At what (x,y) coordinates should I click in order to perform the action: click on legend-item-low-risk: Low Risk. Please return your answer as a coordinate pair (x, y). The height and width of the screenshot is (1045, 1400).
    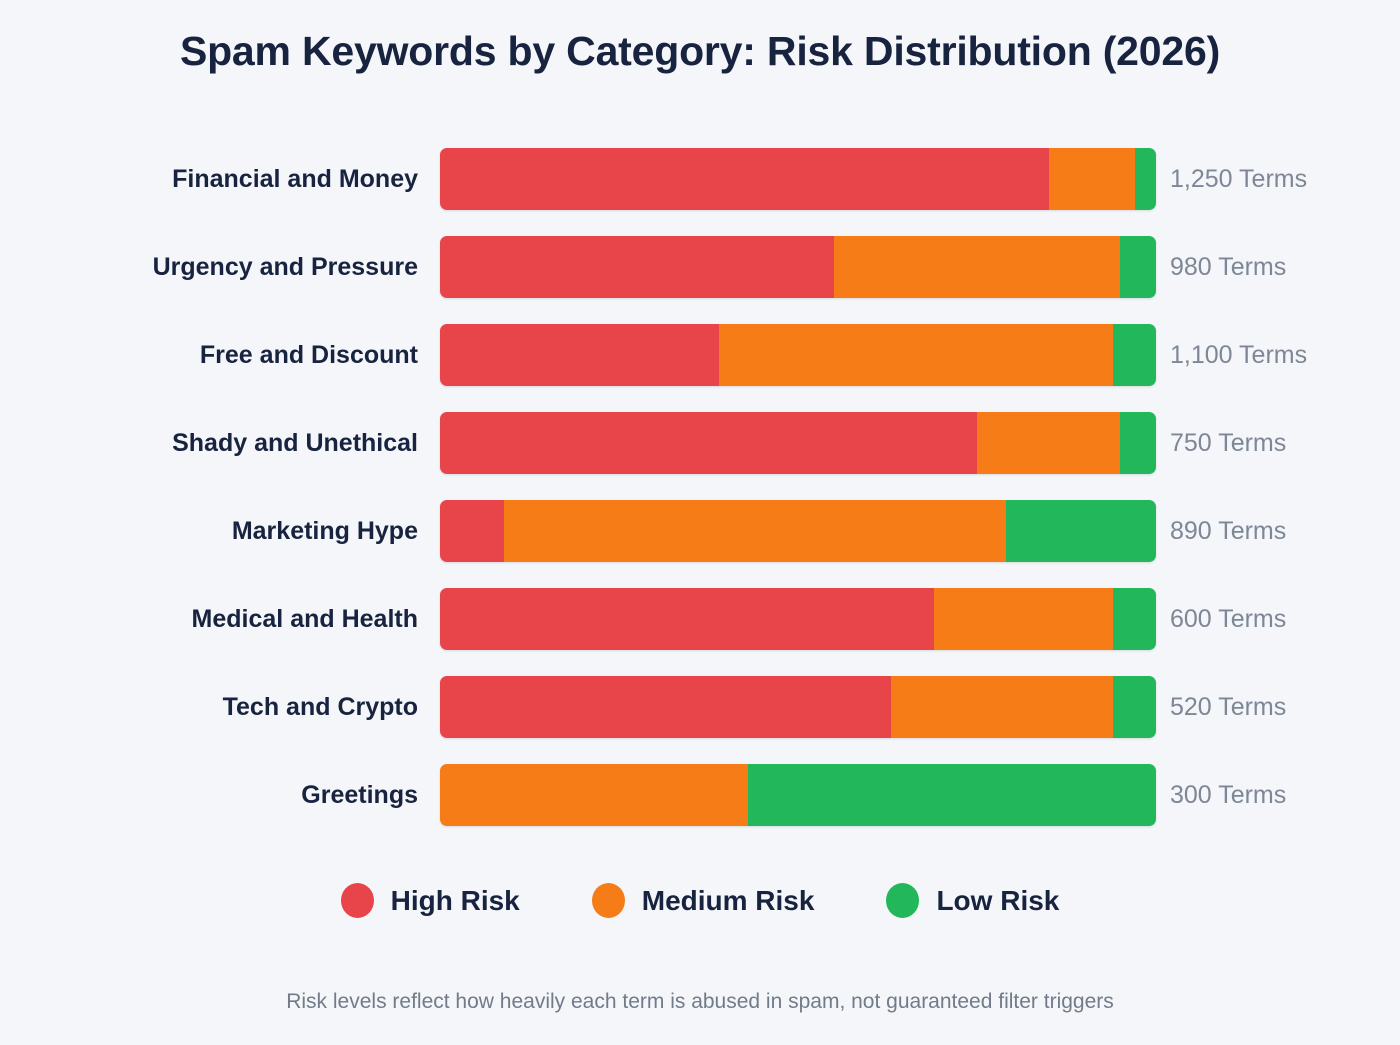
    Looking at the image, I should click on (972, 900).